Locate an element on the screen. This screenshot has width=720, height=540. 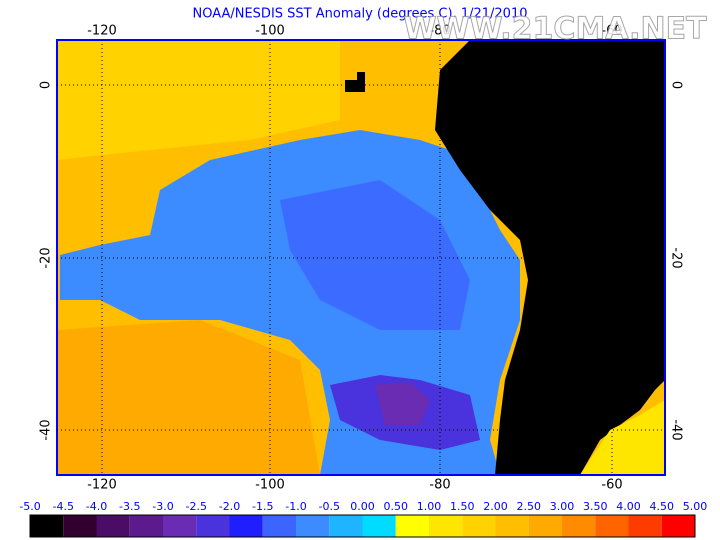
lat-label-right: 0 is located at coordinates (676, 85).